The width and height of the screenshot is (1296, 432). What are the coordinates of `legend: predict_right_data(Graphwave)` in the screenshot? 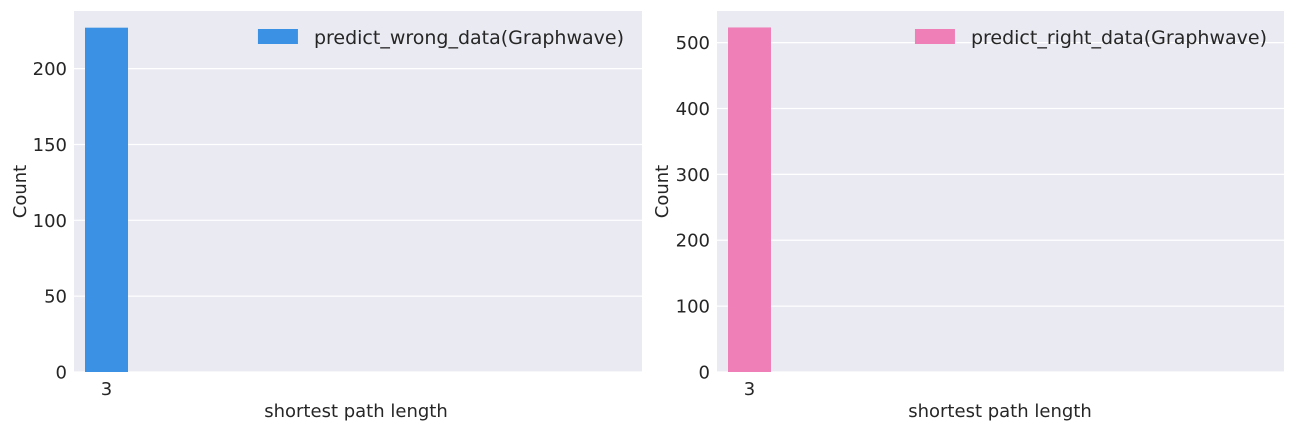 It's located at (1090, 38).